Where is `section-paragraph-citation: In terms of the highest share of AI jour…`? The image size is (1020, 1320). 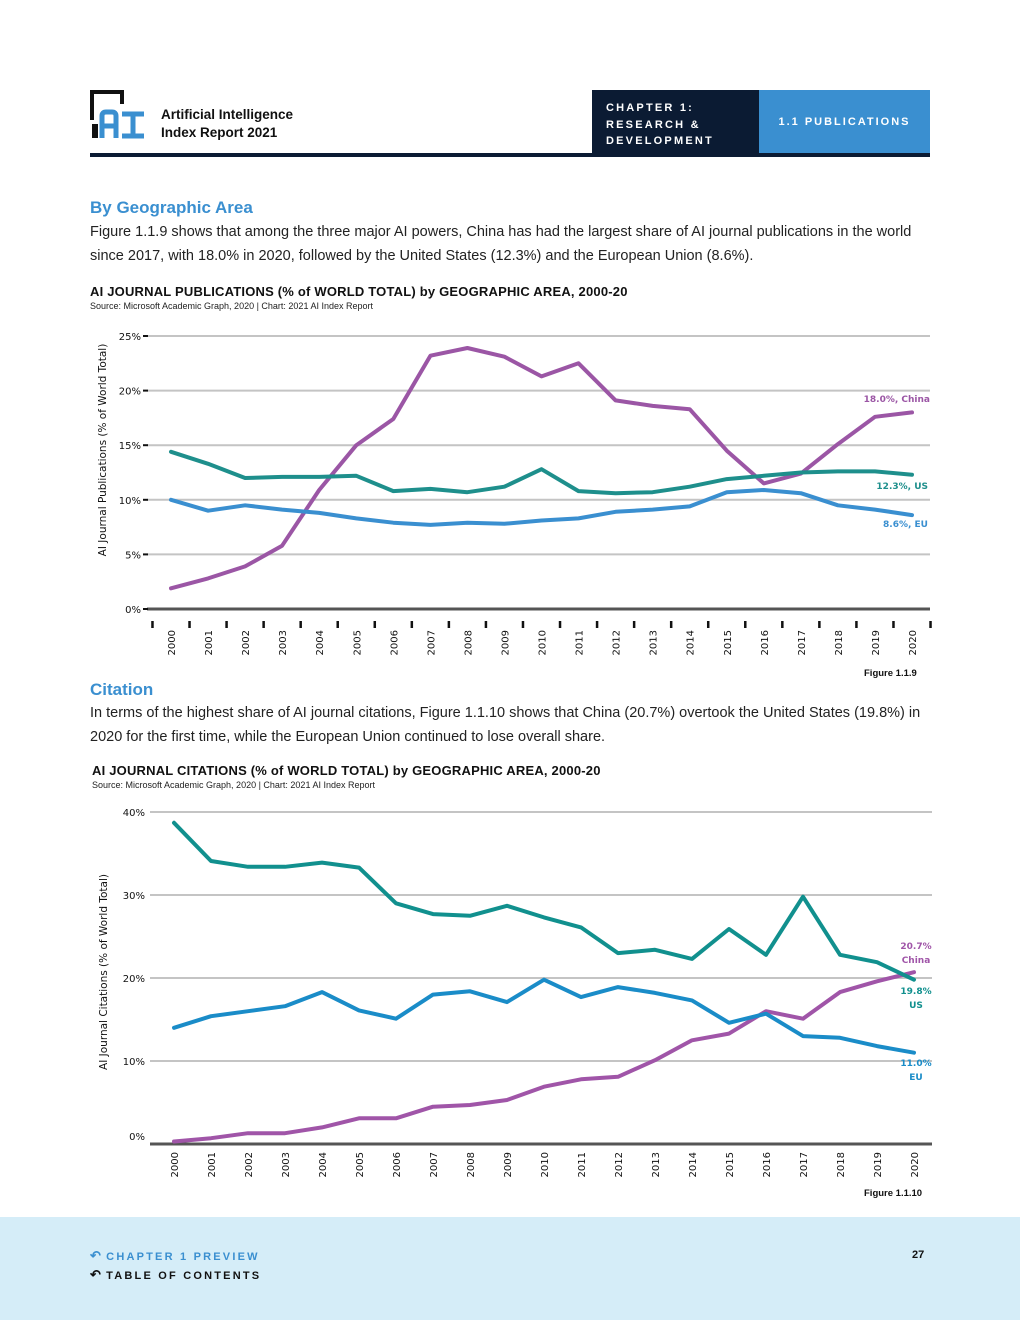 section-paragraph-citation: In terms of the highest share of AI jour… is located at coordinates (505, 725).